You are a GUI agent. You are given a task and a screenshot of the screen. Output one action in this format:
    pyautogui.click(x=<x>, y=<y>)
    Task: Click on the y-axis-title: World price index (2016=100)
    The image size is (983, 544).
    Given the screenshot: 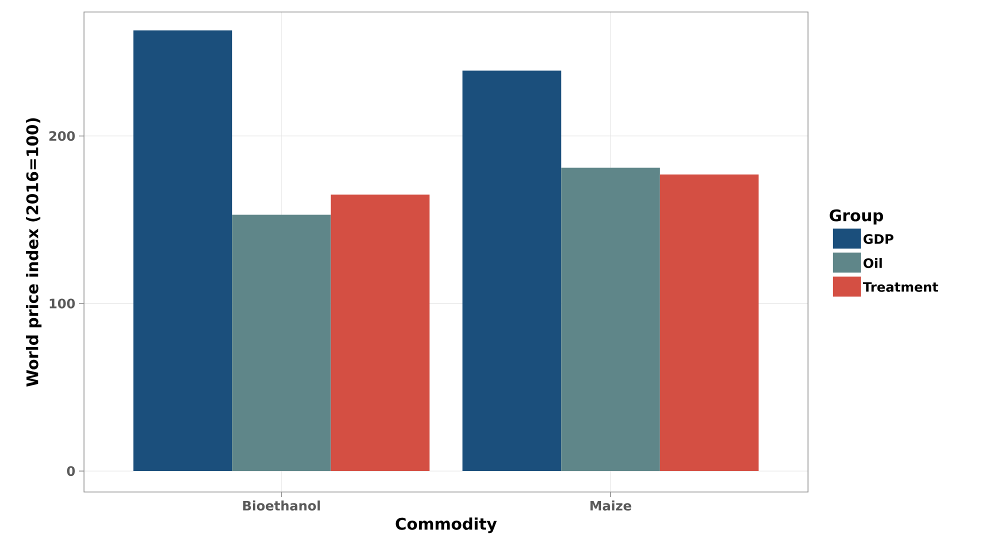 What is the action you would take?
    pyautogui.click(x=34, y=252)
    